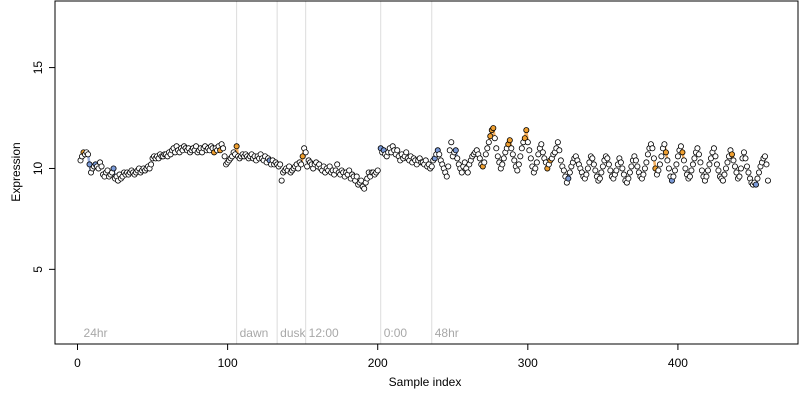  I want to click on phase-marker-label: 24hr, so click(96, 333).